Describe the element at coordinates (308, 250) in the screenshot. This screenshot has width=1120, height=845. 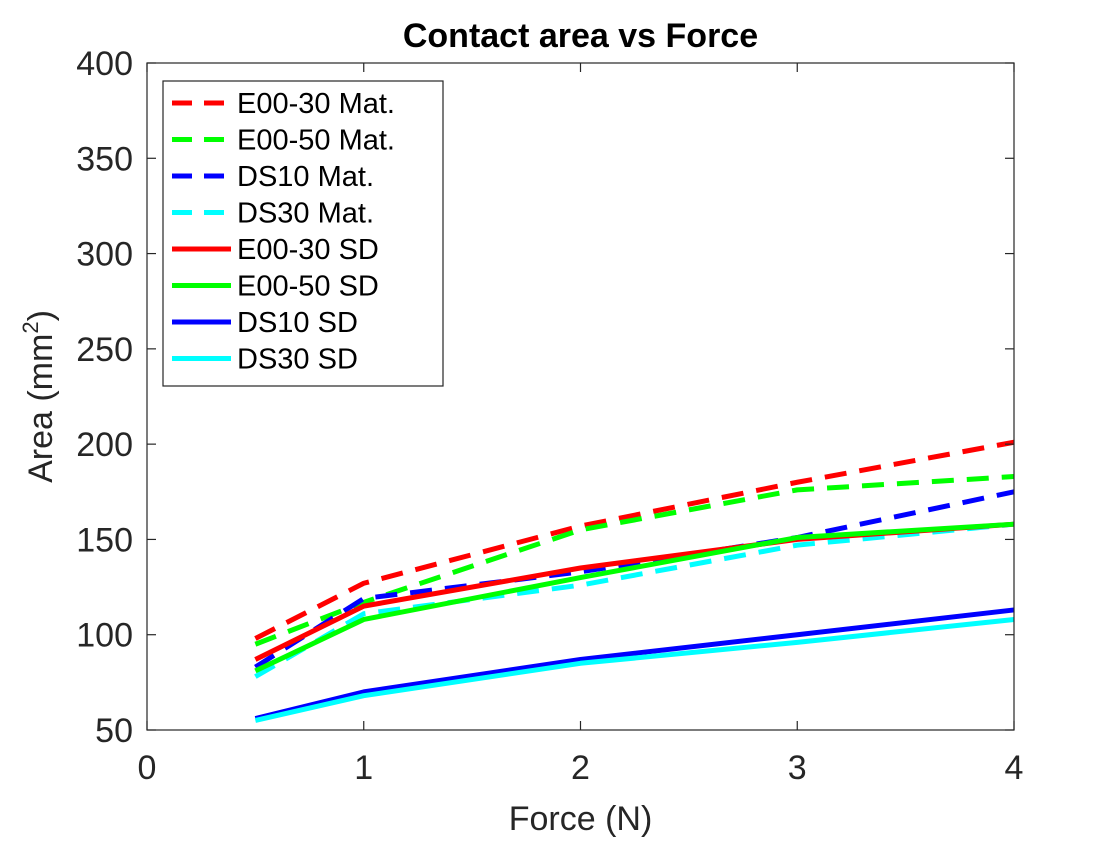
I see `legend-entry-label: E00-30 SD` at that location.